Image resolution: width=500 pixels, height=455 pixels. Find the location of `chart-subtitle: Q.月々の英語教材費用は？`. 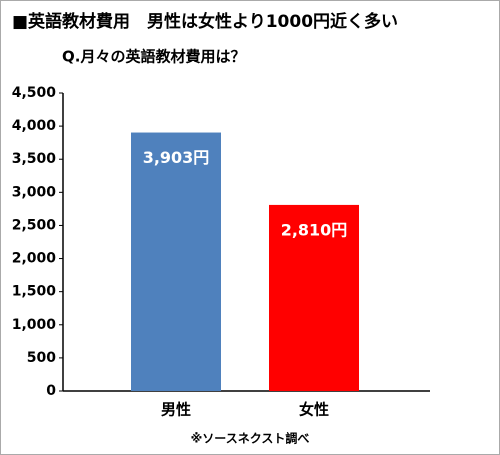

chart-subtitle: Q.月々の英語教材費用は？ is located at coordinates (153, 57).